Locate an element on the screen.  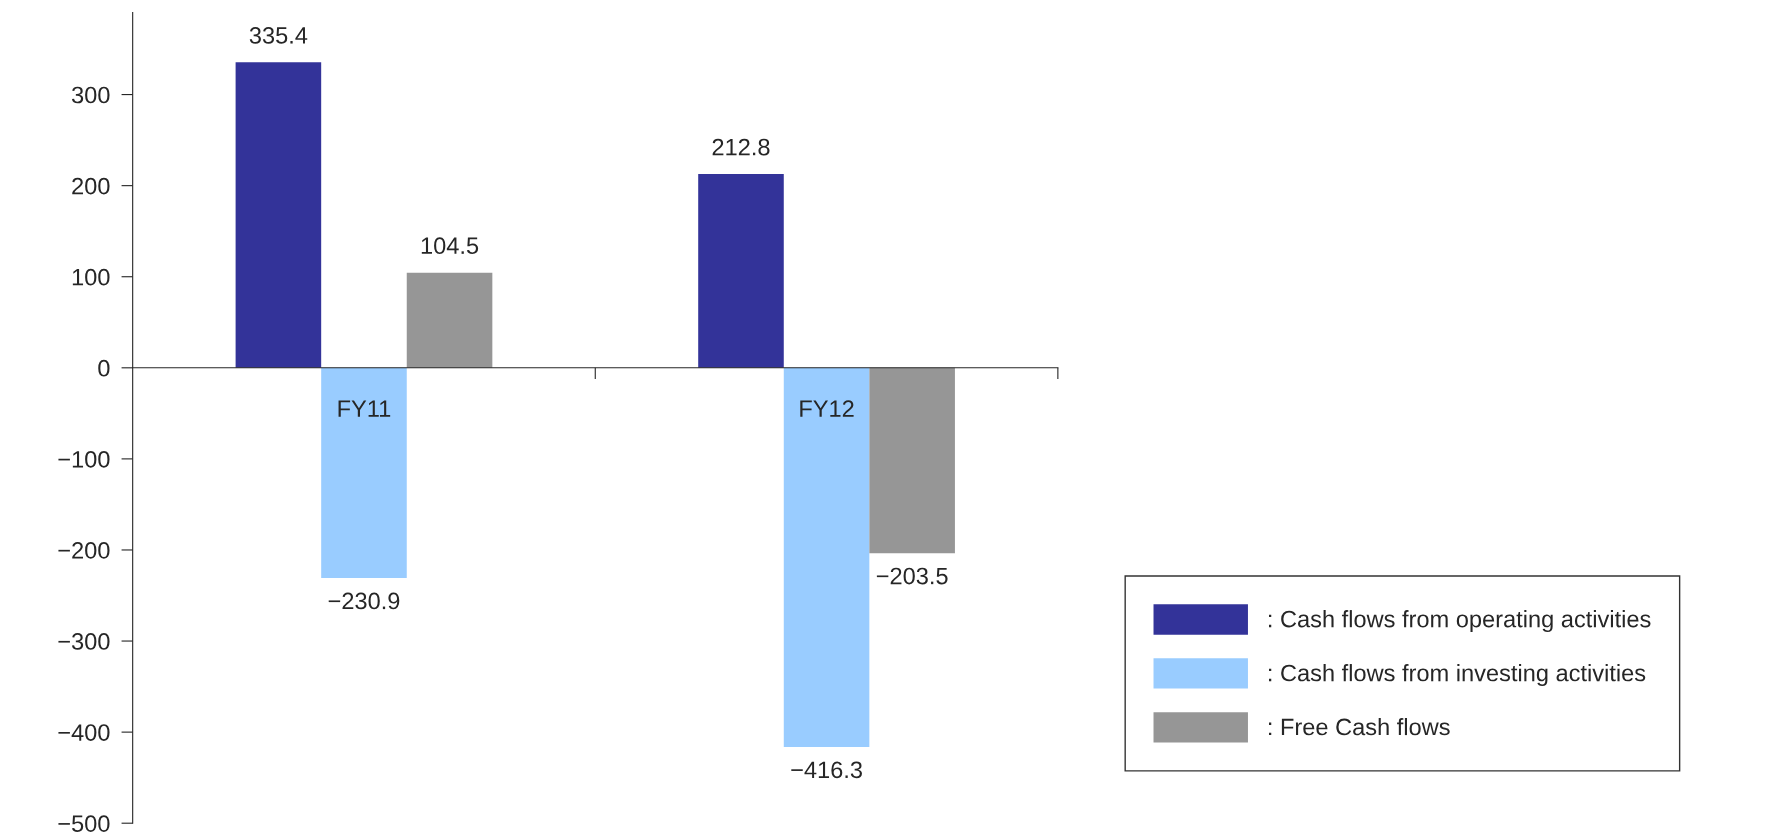
data-label: −203.5 is located at coordinates (912, 576).